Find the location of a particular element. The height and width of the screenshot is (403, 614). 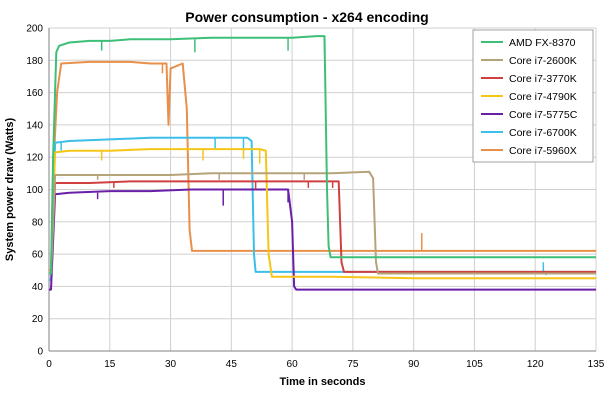

x-tick-label: 75 is located at coordinates (353, 364).